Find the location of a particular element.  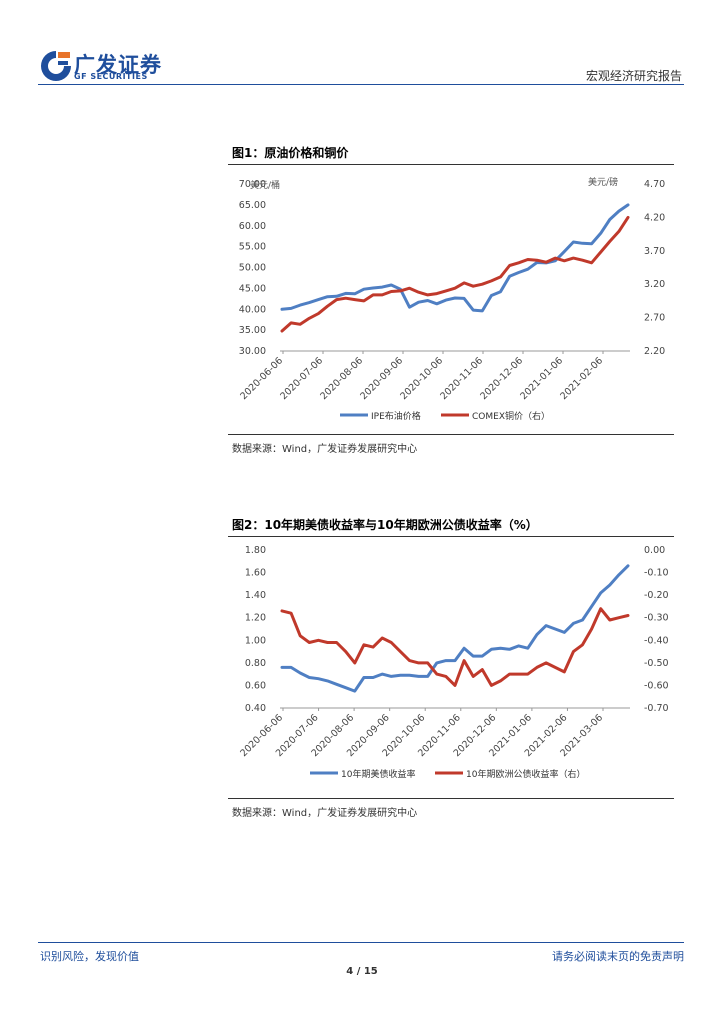

figure2-title: 图2：10年期美债收益率与10年期欧洲公债收益率（%） is located at coordinates (385, 525).